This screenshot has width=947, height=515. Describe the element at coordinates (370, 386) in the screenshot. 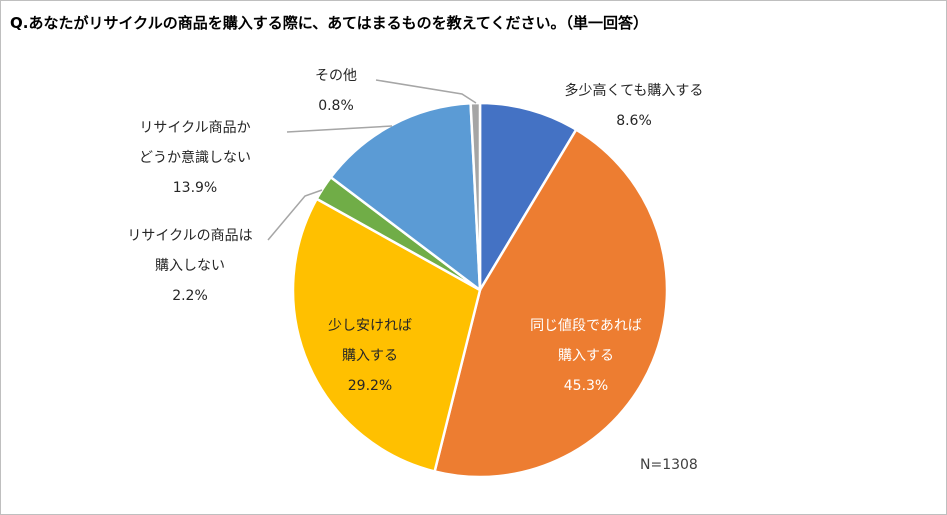

I see `data-label-value: 29.2%` at that location.